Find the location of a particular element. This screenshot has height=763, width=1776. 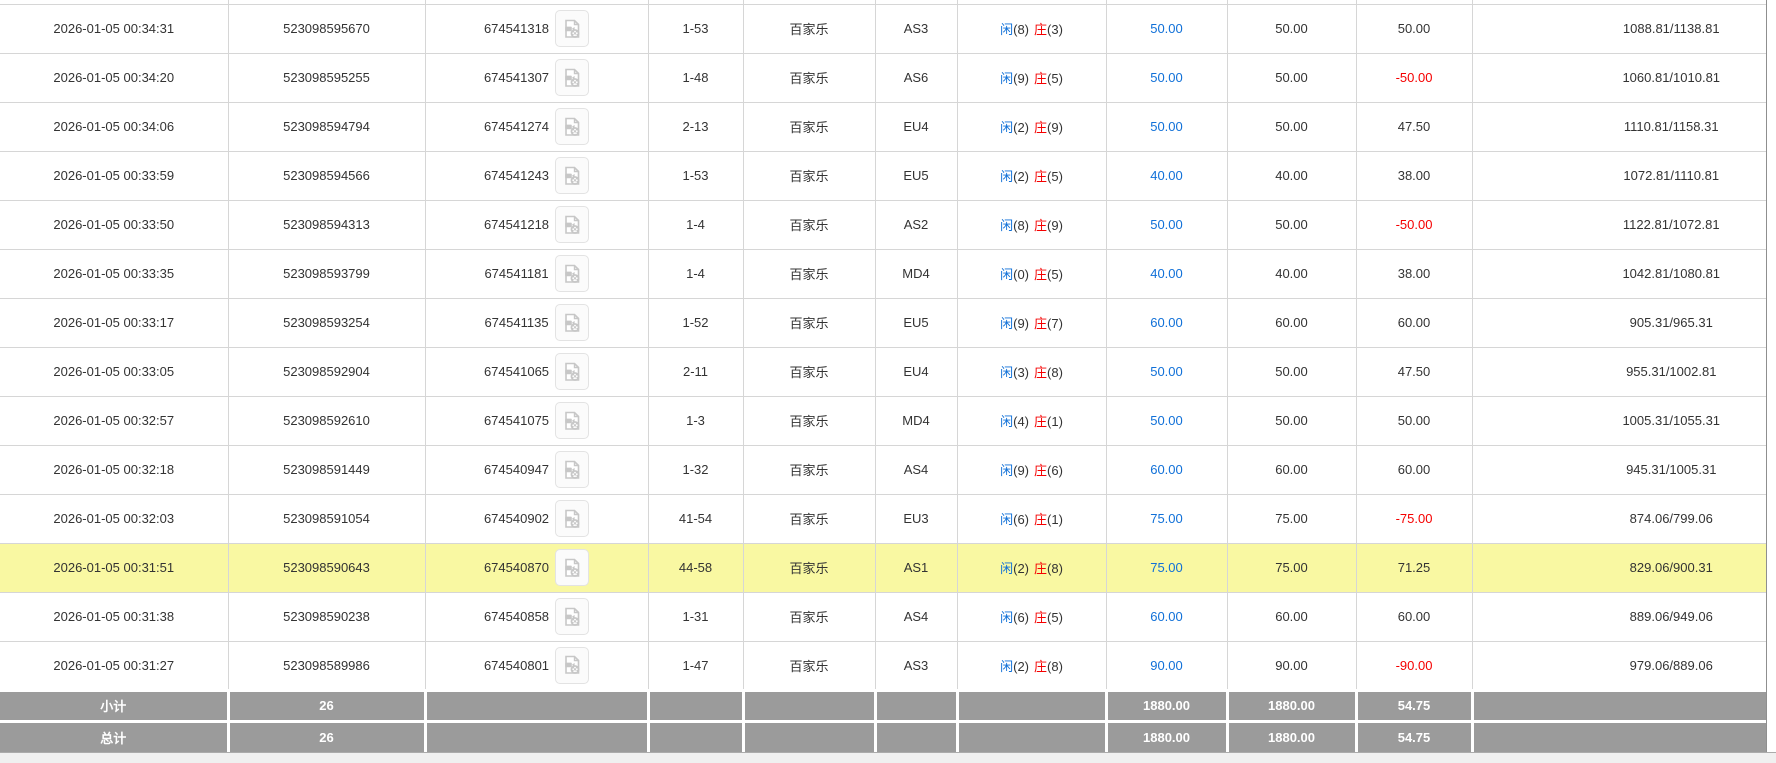

player-score: (0) is located at coordinates (1021, 274).